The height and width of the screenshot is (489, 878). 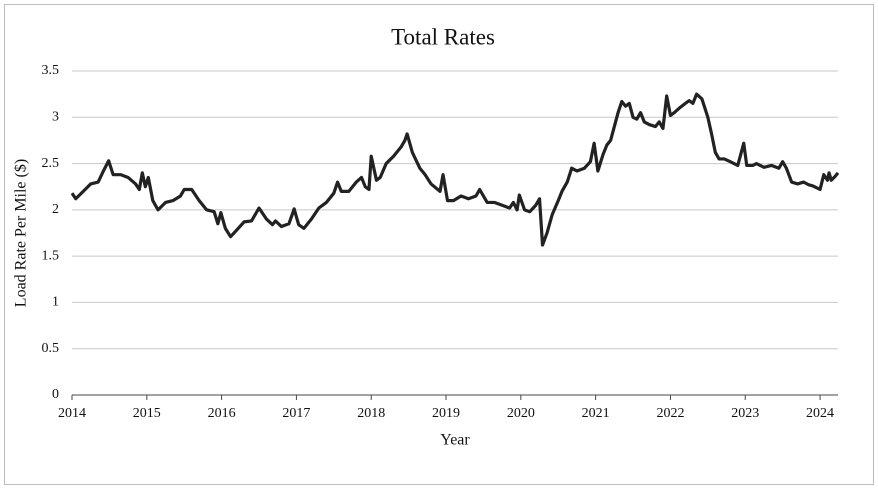 I want to click on x-tick-label: 2021, so click(x=596, y=413).